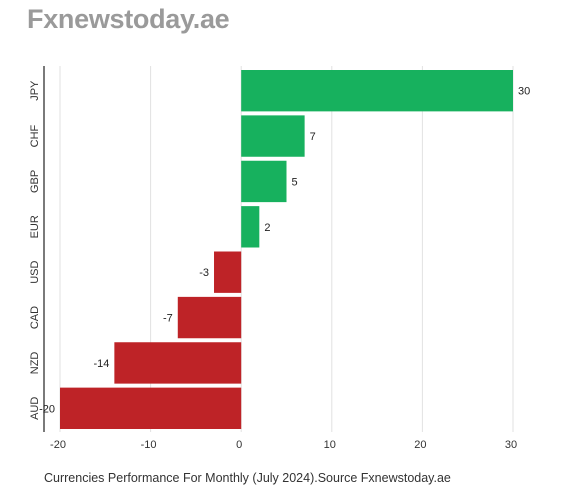 This screenshot has height=499, width=587. I want to click on x-tick-label: -10, so click(149, 445).